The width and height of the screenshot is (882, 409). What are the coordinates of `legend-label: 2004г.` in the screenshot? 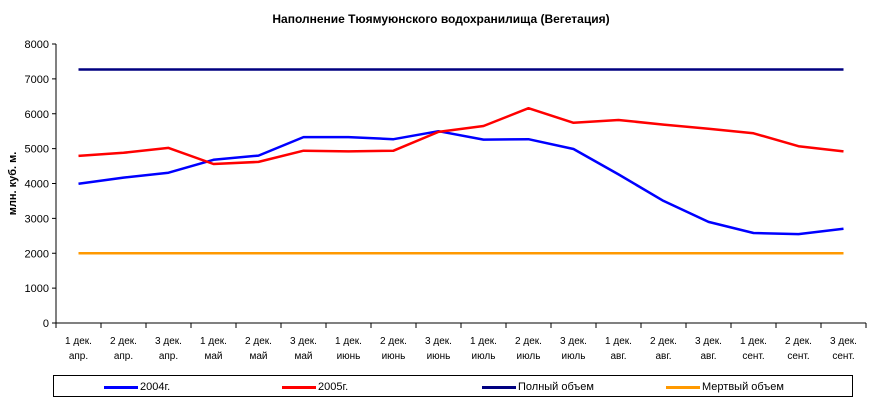 It's located at (155, 387).